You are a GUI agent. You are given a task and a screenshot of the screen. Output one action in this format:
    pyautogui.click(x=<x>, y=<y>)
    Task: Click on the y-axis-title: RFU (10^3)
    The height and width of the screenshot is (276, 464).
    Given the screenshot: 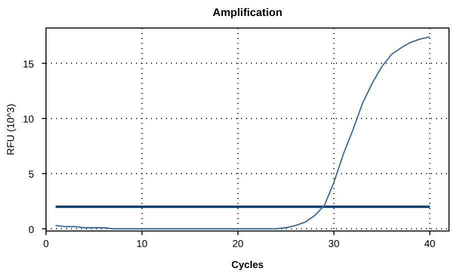 What is the action you would take?
    pyautogui.click(x=11, y=130)
    